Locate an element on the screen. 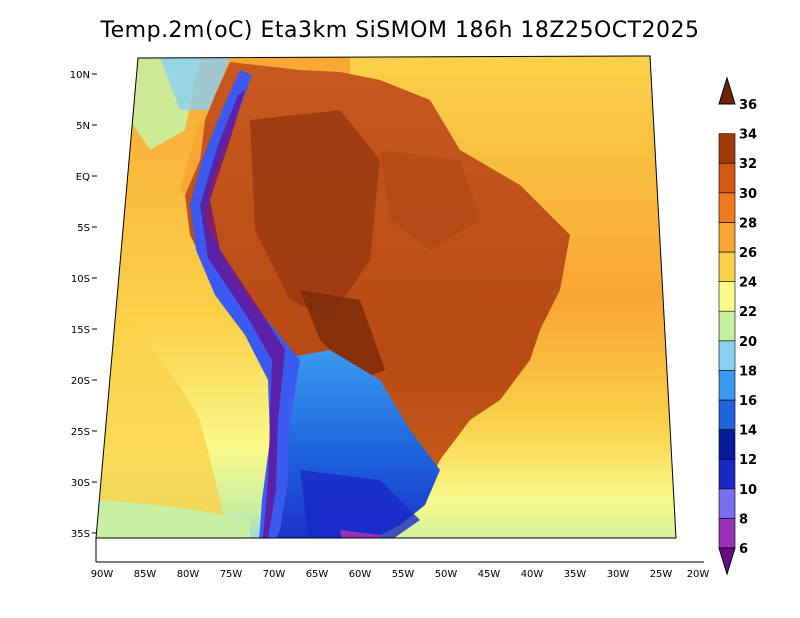  lon-label: 90W is located at coordinates (102, 574).